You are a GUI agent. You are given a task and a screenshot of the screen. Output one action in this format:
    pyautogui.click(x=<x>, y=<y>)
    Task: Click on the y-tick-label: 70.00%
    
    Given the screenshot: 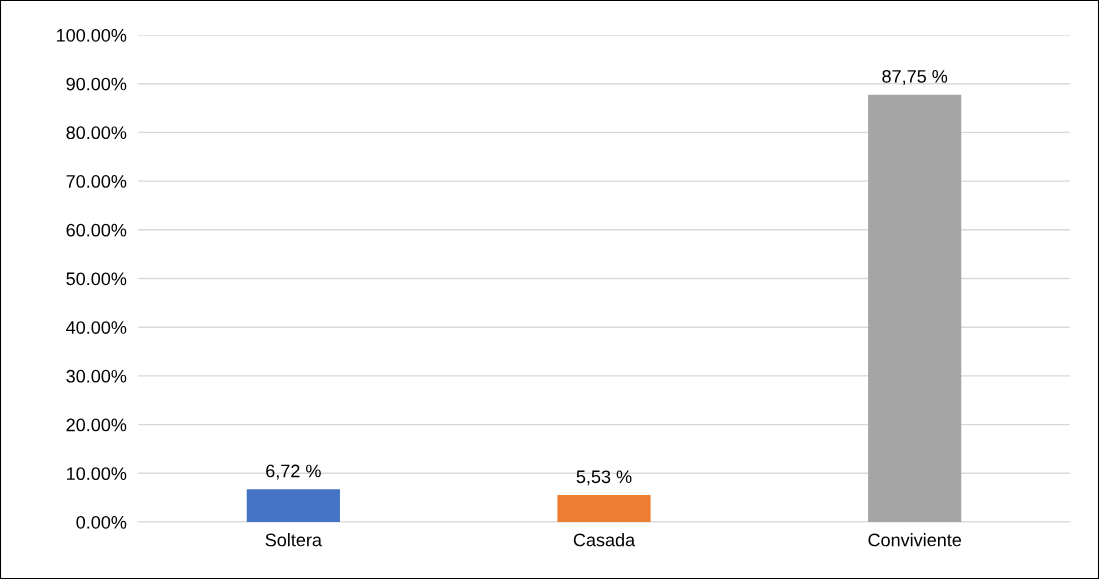 What is the action you would take?
    pyautogui.click(x=96, y=181)
    